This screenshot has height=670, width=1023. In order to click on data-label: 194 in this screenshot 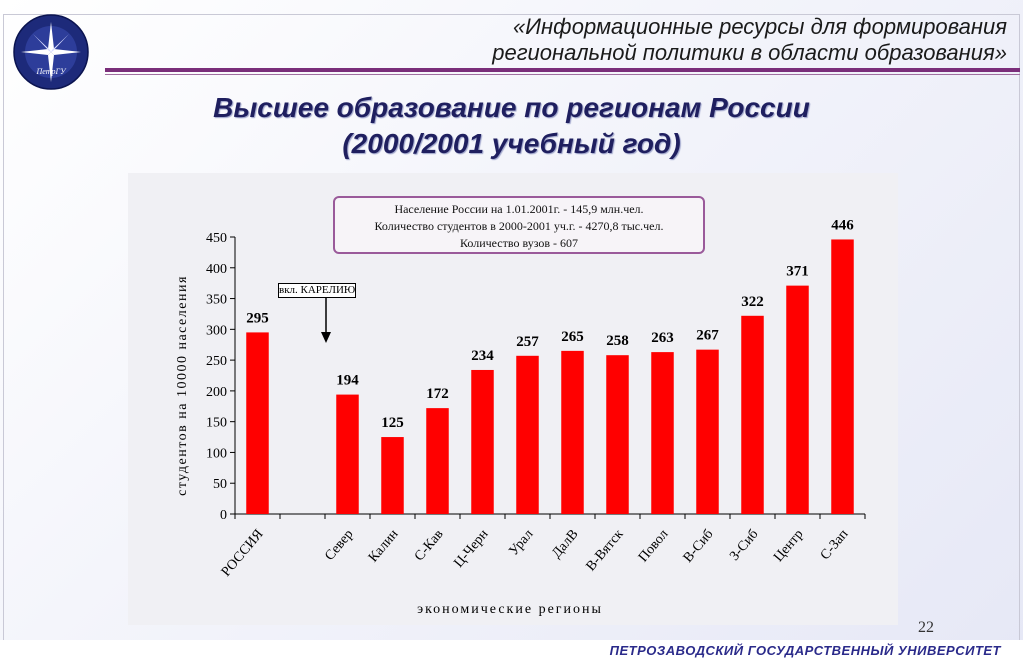, I will do `click(347, 381)`.